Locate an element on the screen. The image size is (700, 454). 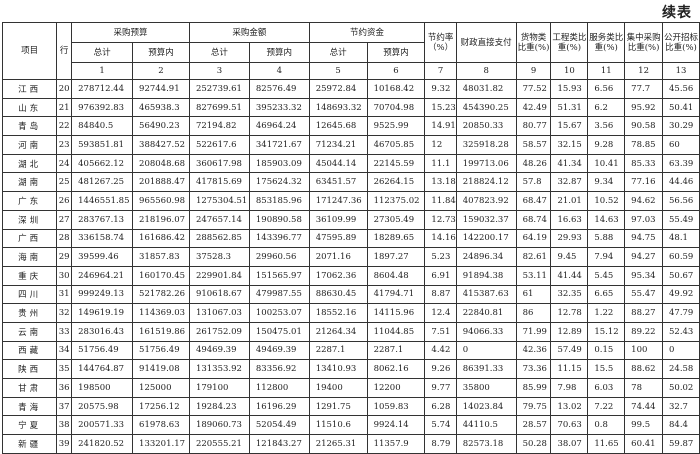
cell-value: 479987.55 is located at coordinates (279, 294).